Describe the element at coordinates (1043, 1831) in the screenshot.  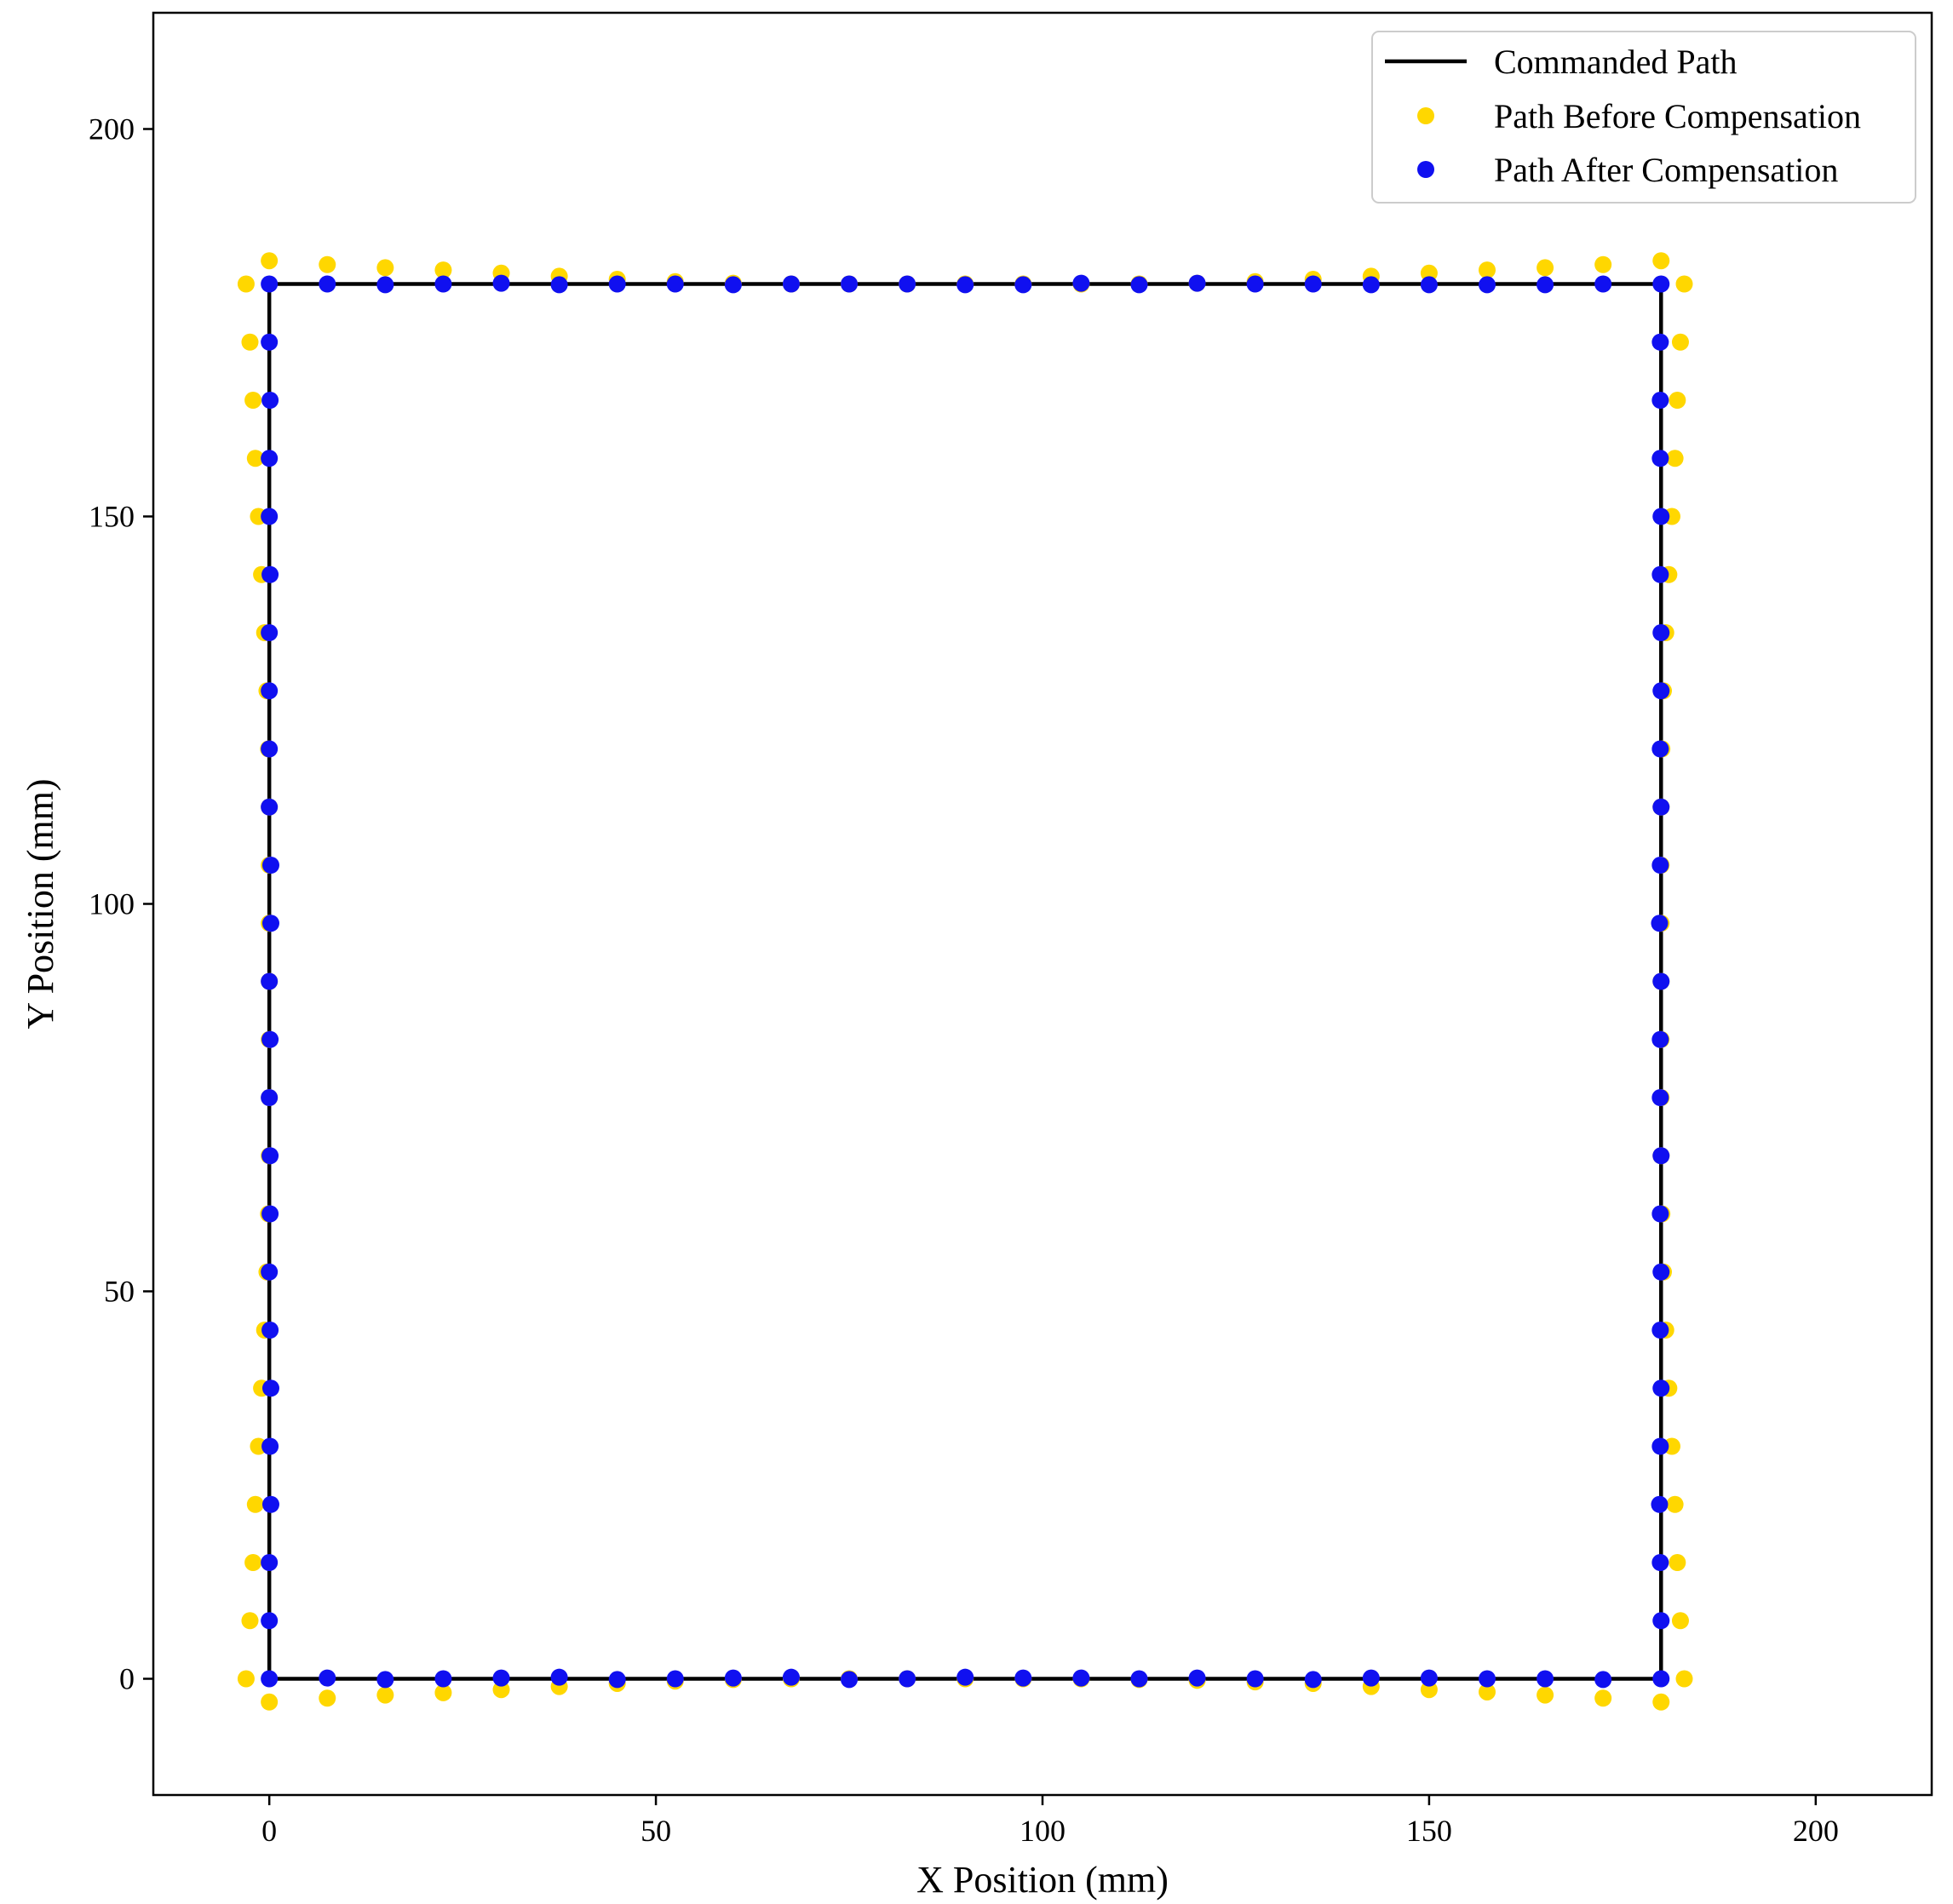
I see `x-tick-label-100: 100` at that location.